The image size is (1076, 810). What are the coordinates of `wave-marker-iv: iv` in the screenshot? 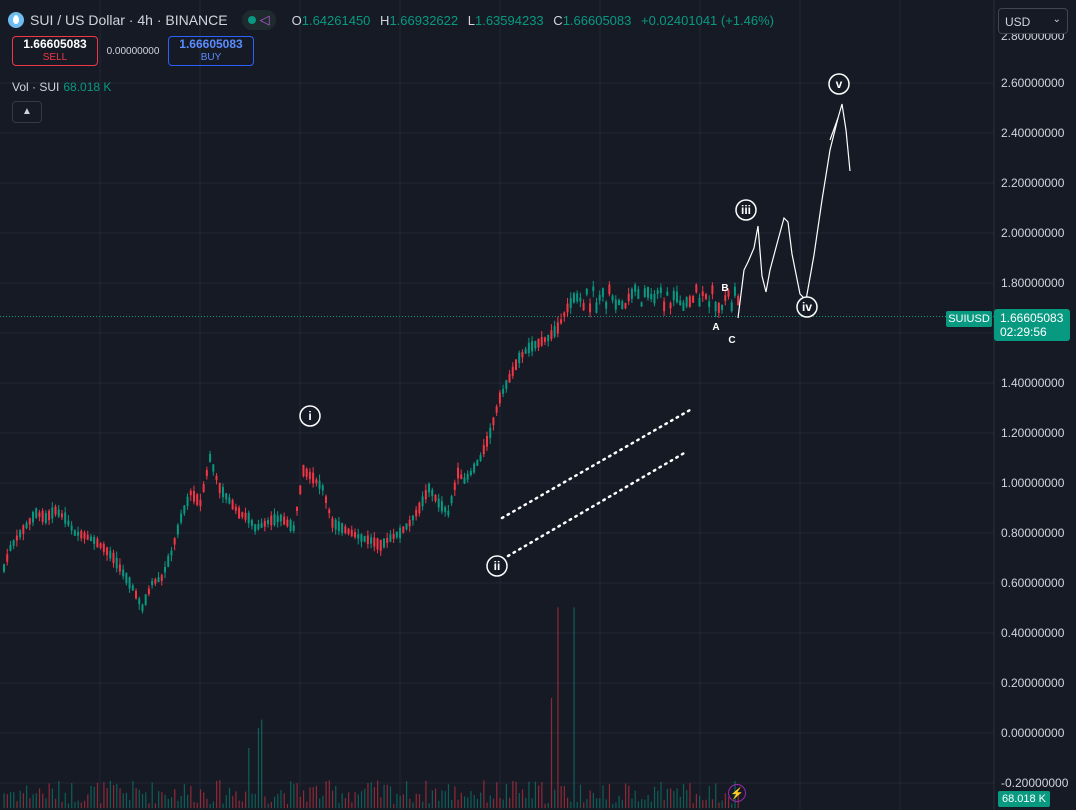 It's located at (807, 307).